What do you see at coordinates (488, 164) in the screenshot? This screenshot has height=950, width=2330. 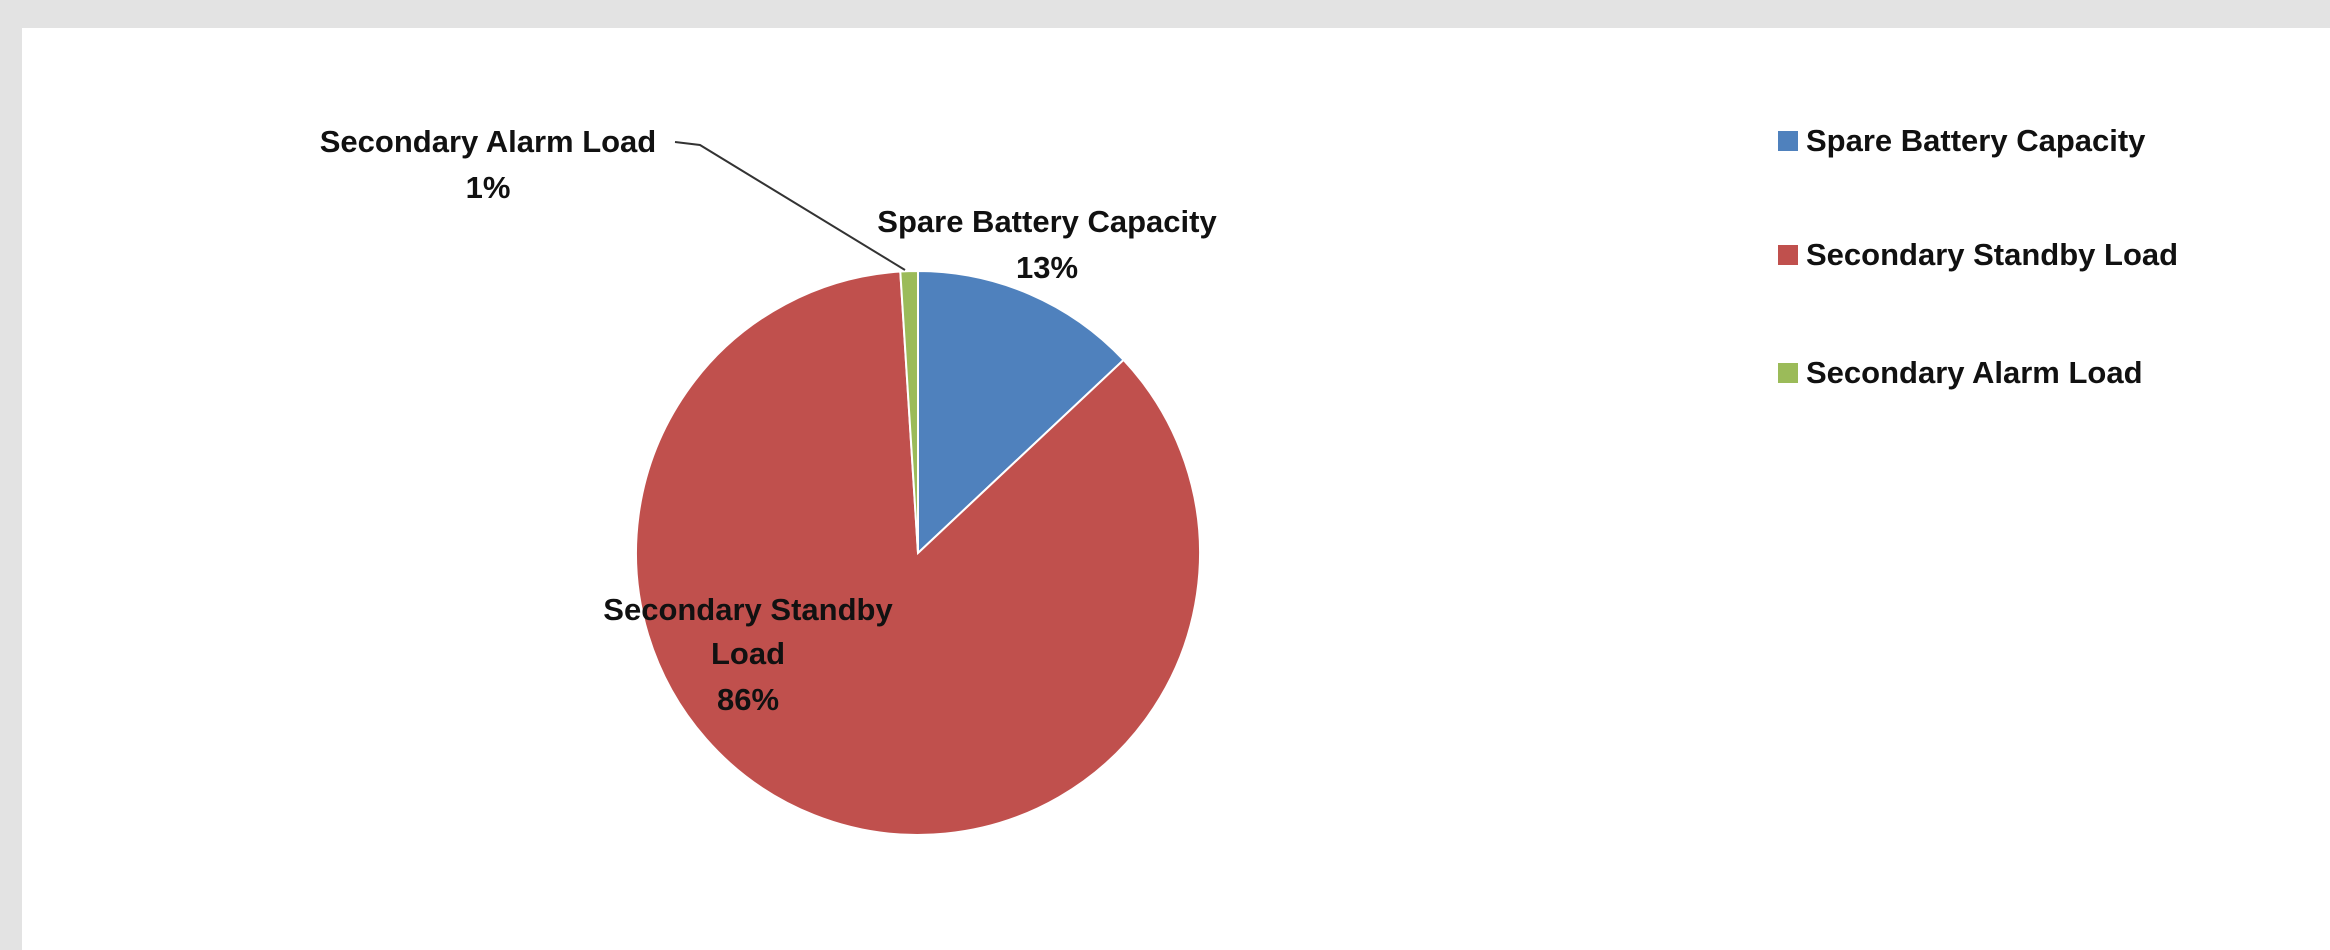 I see `data-label-secondary-alarm-load: Secondary Alarm Load 1%` at bounding box center [488, 164].